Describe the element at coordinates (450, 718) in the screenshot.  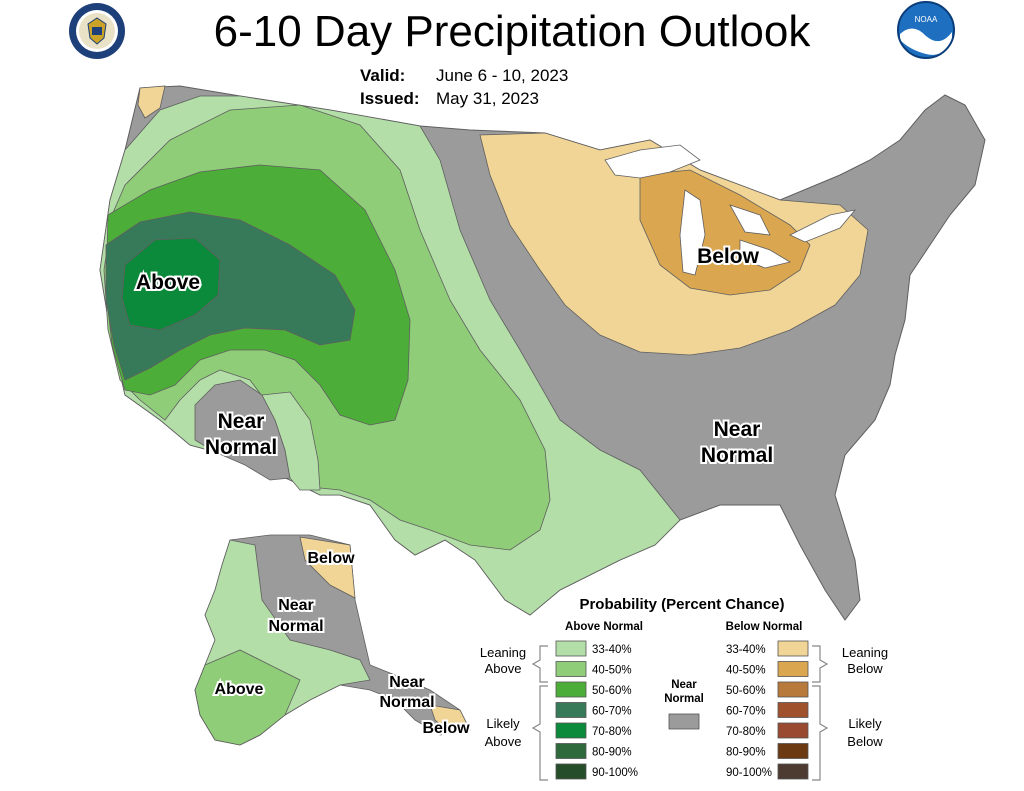
I see `se-alaska-leaning-below` at that location.